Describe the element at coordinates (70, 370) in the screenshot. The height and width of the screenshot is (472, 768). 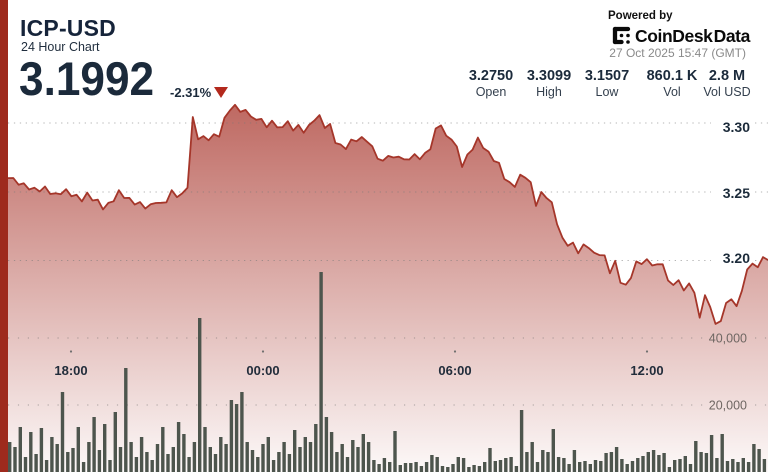
I see `svg-text: 18:00` at that location.